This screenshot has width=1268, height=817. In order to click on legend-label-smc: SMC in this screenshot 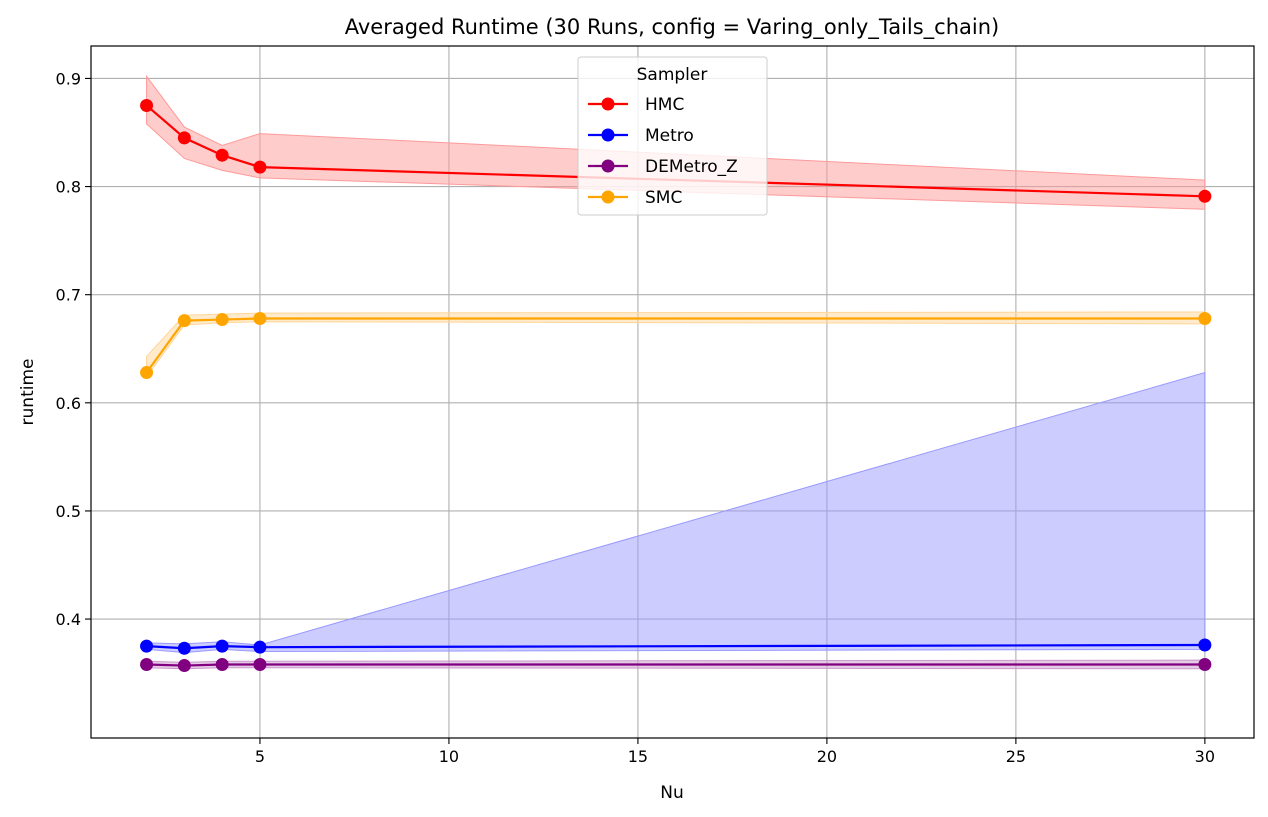, I will do `click(663, 198)`.